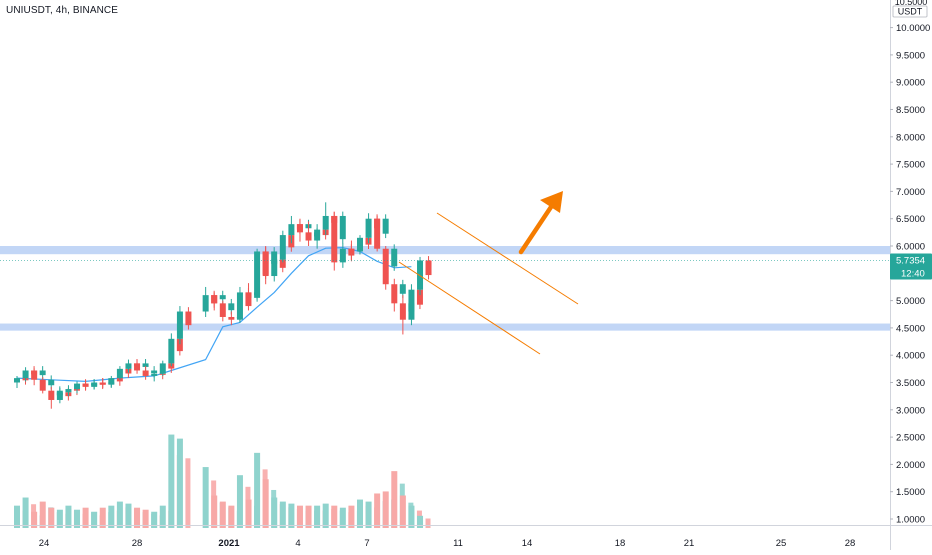  Describe the element at coordinates (44, 543) in the screenshot. I see `time-tick-label: 24` at that location.